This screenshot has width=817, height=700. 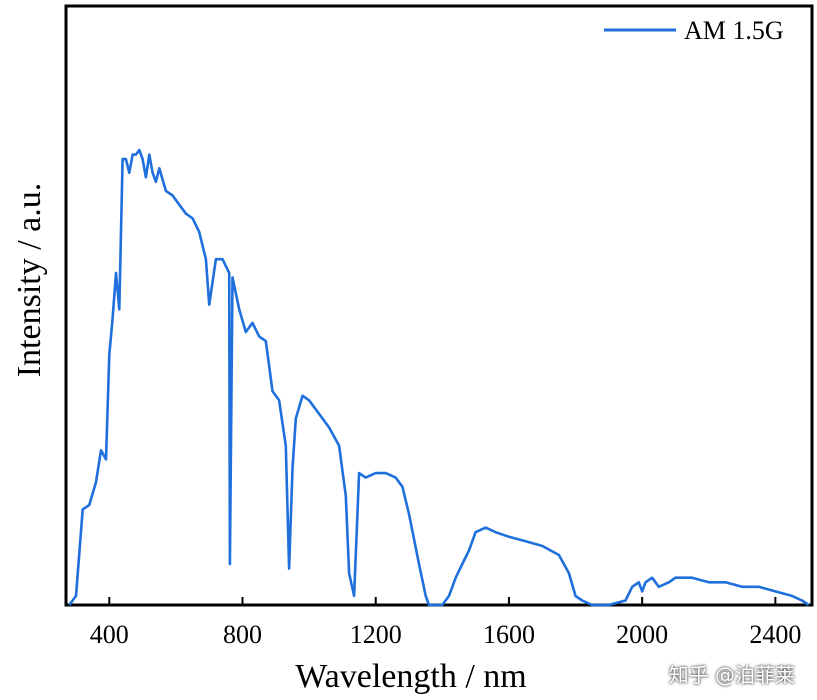 What do you see at coordinates (109, 634) in the screenshot?
I see `x-tick-label: 400` at bounding box center [109, 634].